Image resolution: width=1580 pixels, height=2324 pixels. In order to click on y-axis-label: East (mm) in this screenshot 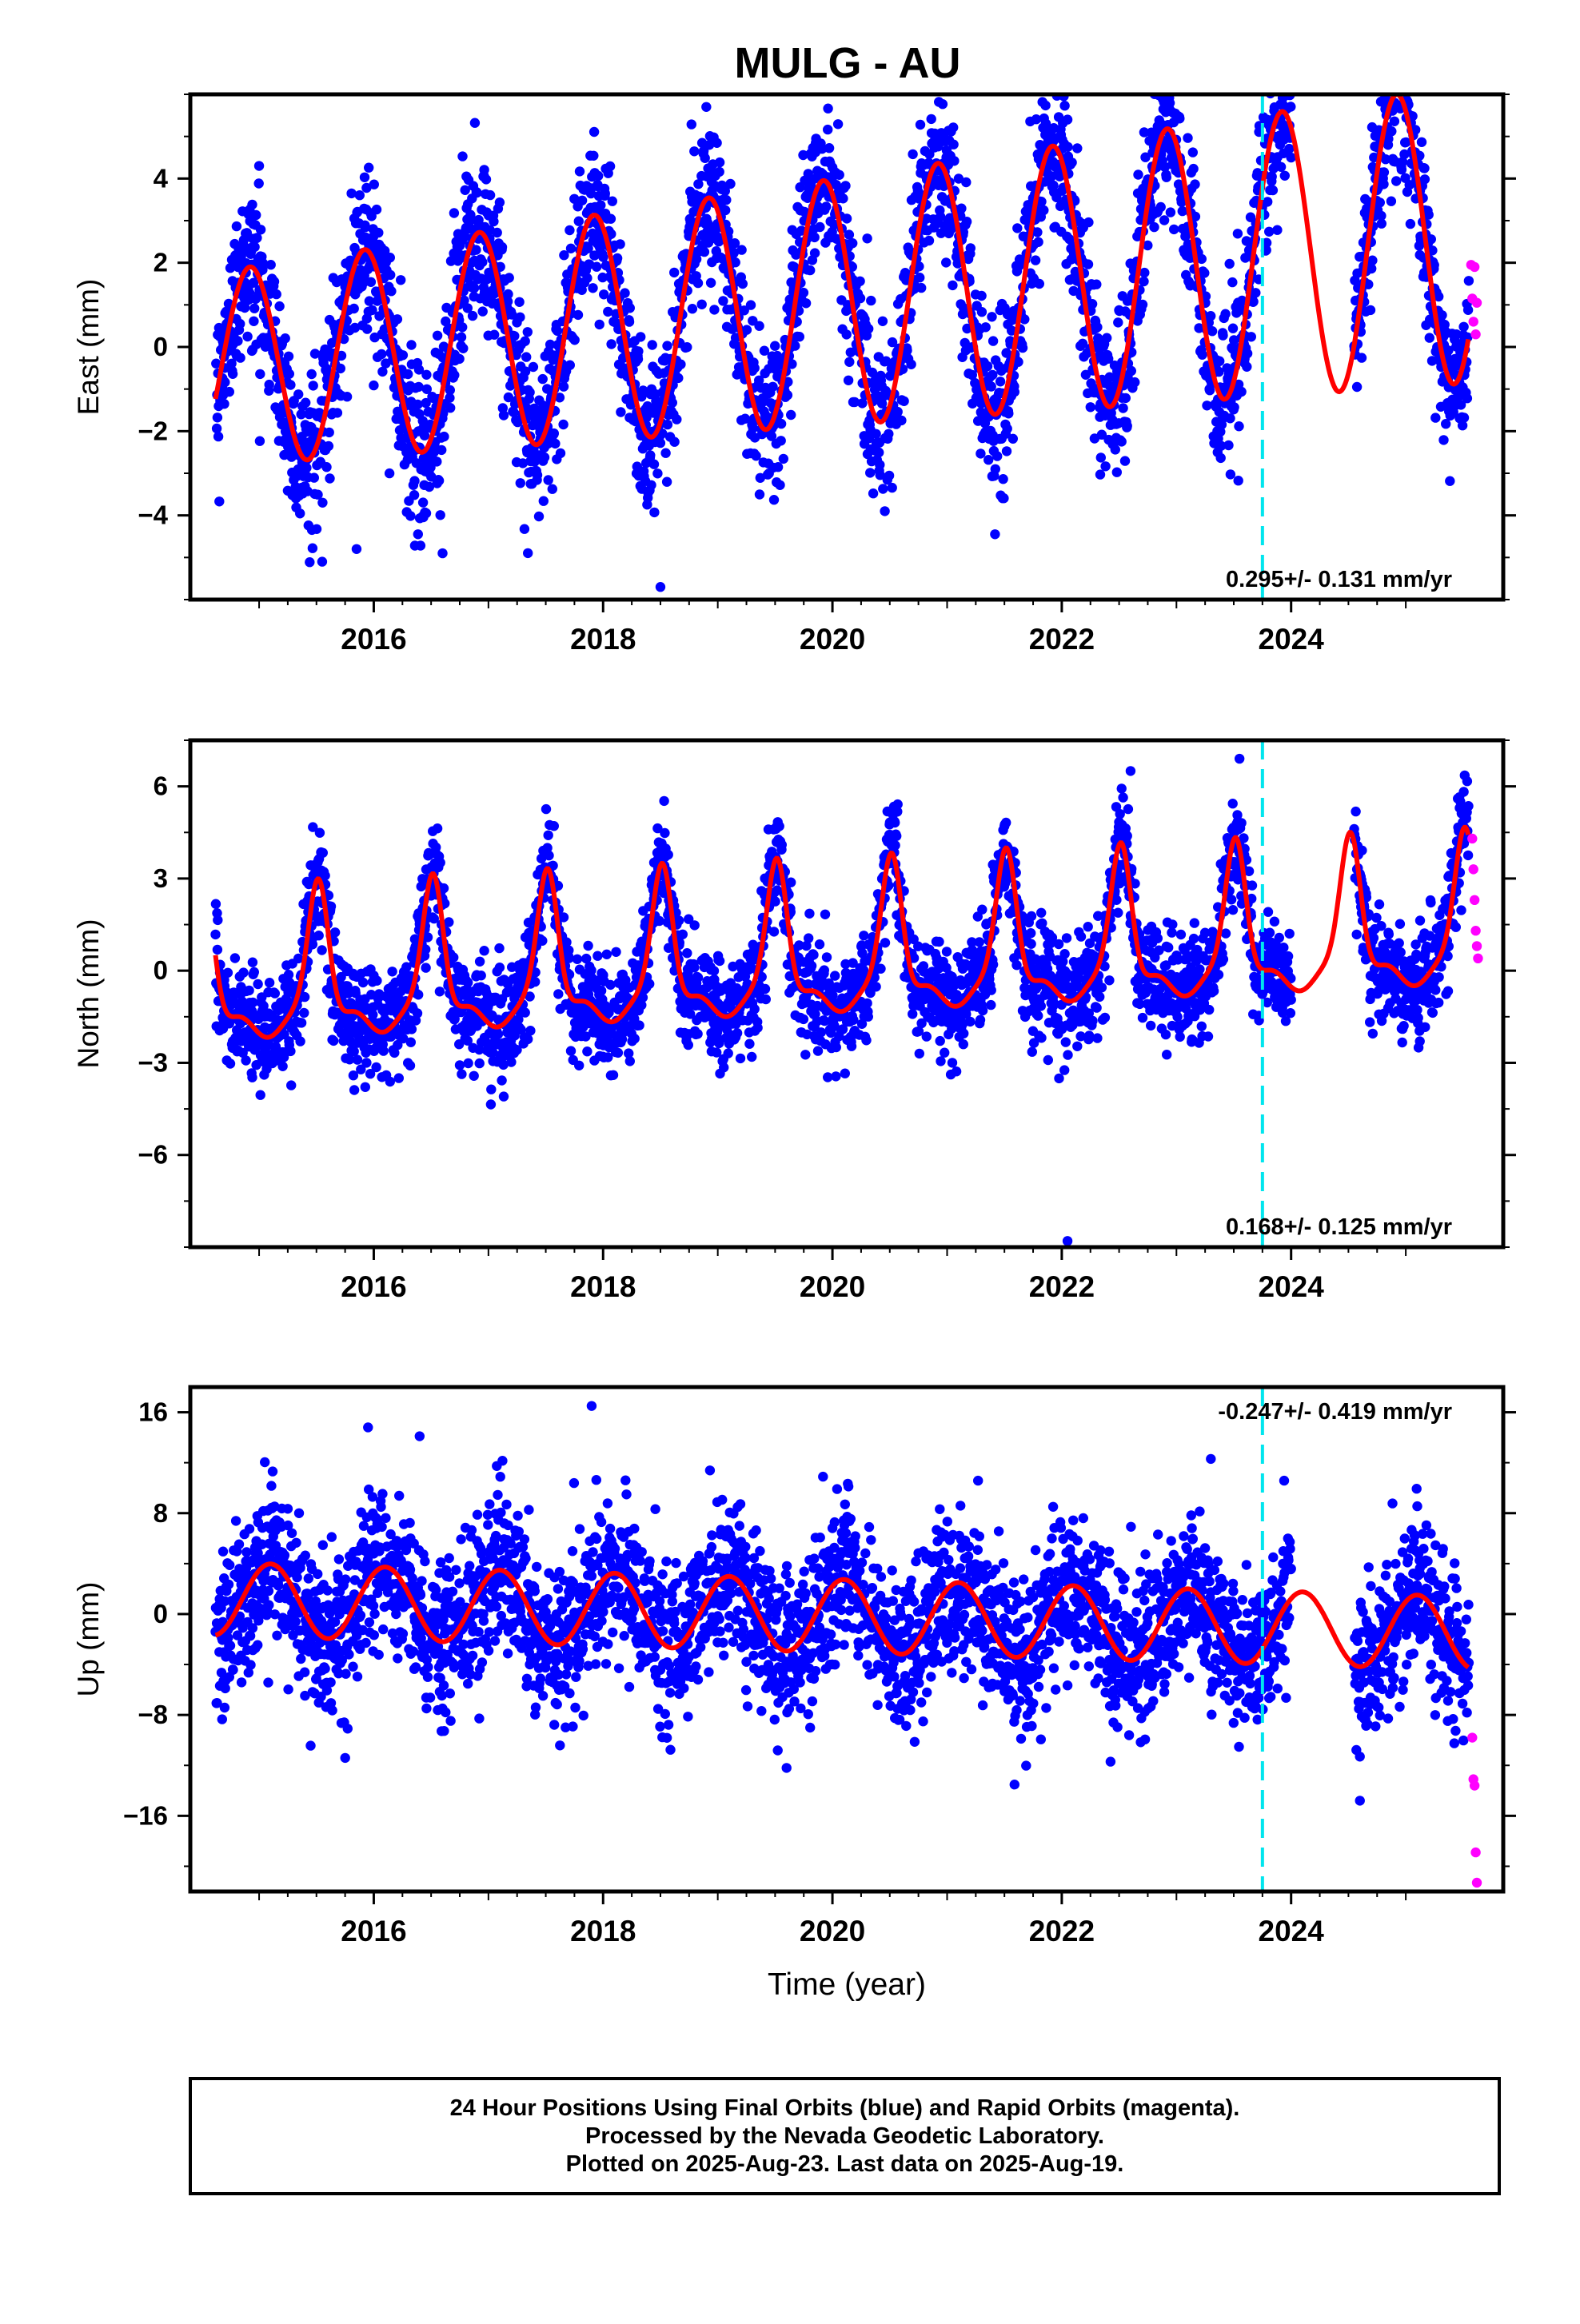, I will do `click(88, 348)`.